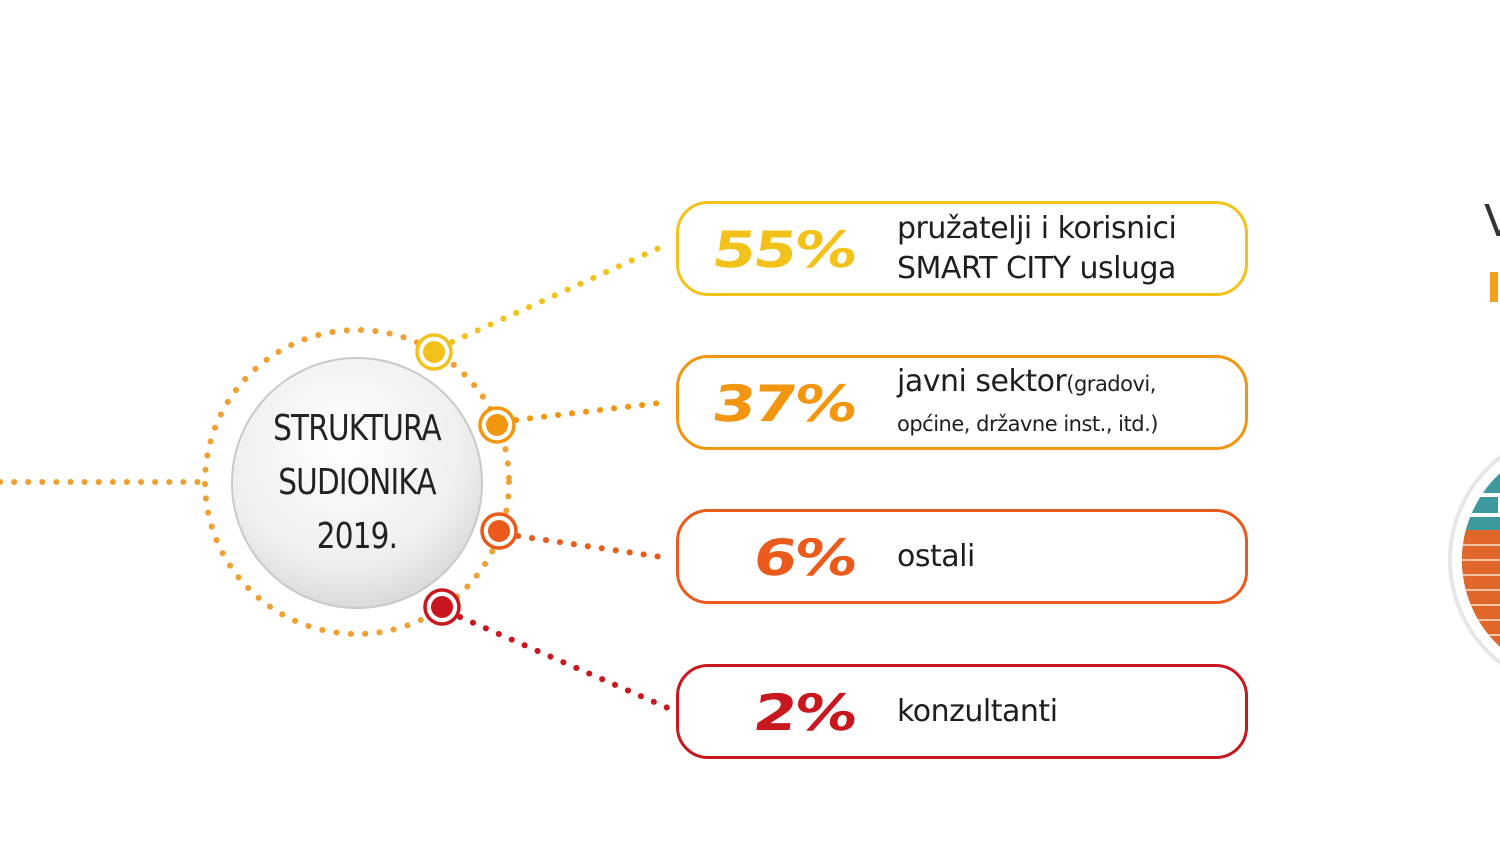 The width and height of the screenshot is (1500, 868). I want to click on segment-description: ostali, so click(1067, 556).